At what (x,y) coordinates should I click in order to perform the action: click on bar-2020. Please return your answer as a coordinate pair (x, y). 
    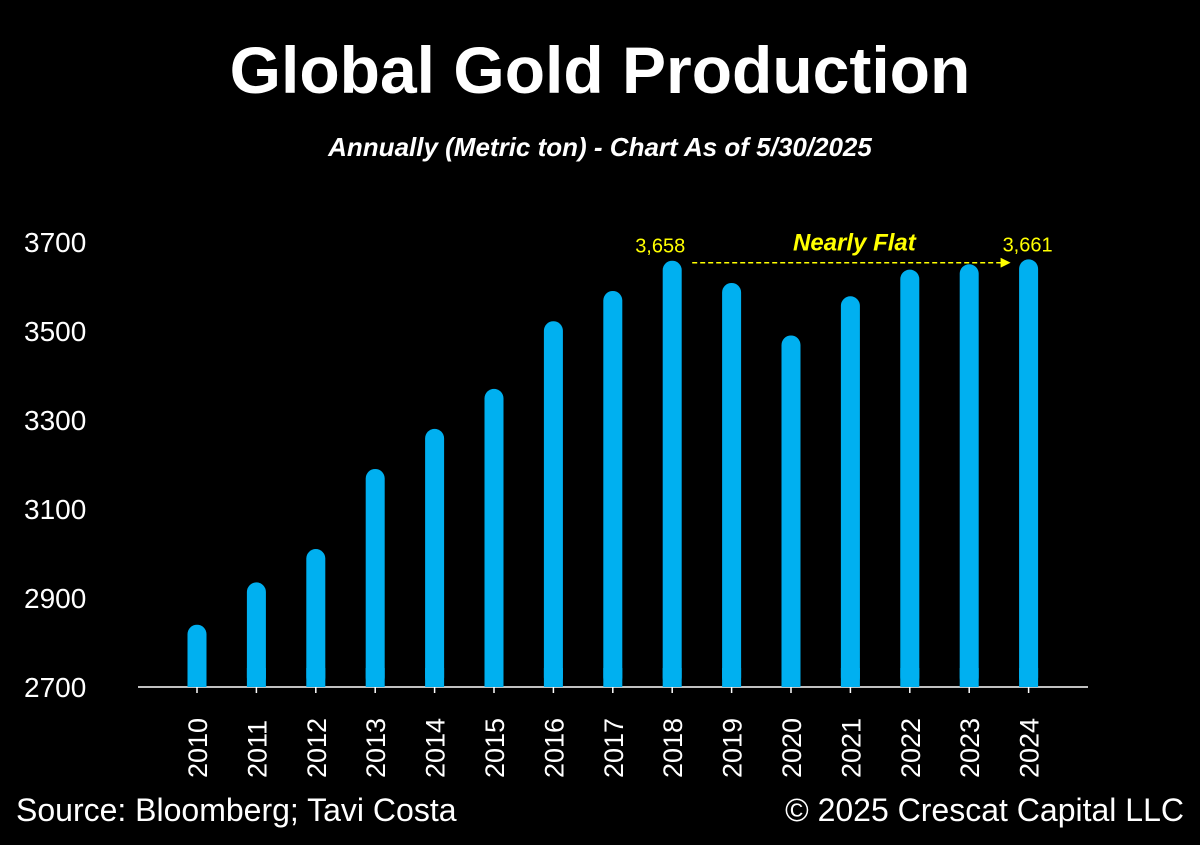
    Looking at the image, I should click on (791, 511).